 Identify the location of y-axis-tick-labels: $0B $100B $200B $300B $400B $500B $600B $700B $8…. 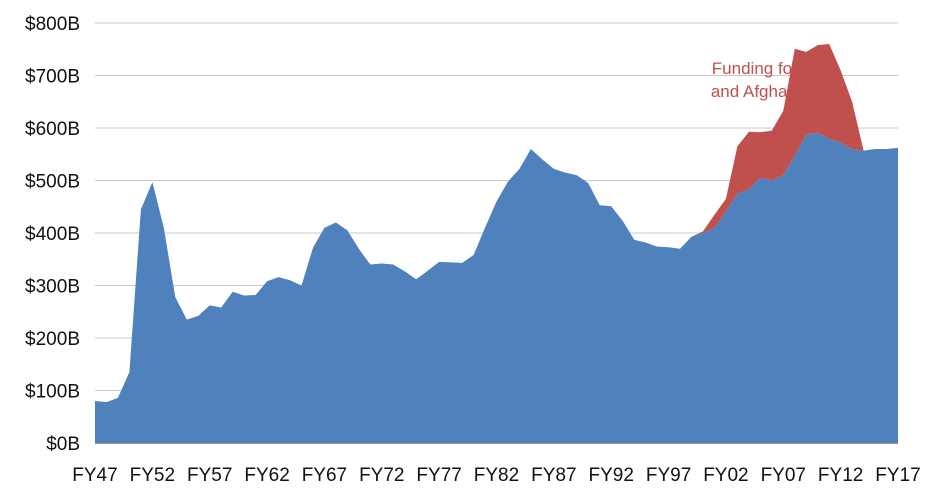
(52, 234).